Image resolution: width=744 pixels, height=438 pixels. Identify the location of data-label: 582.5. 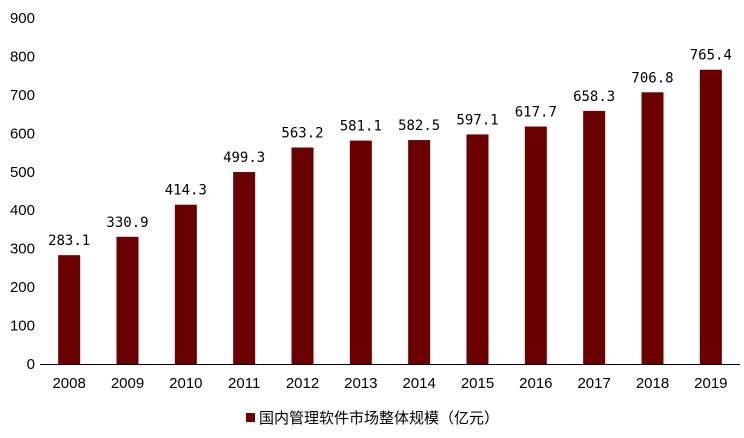
(419, 126).